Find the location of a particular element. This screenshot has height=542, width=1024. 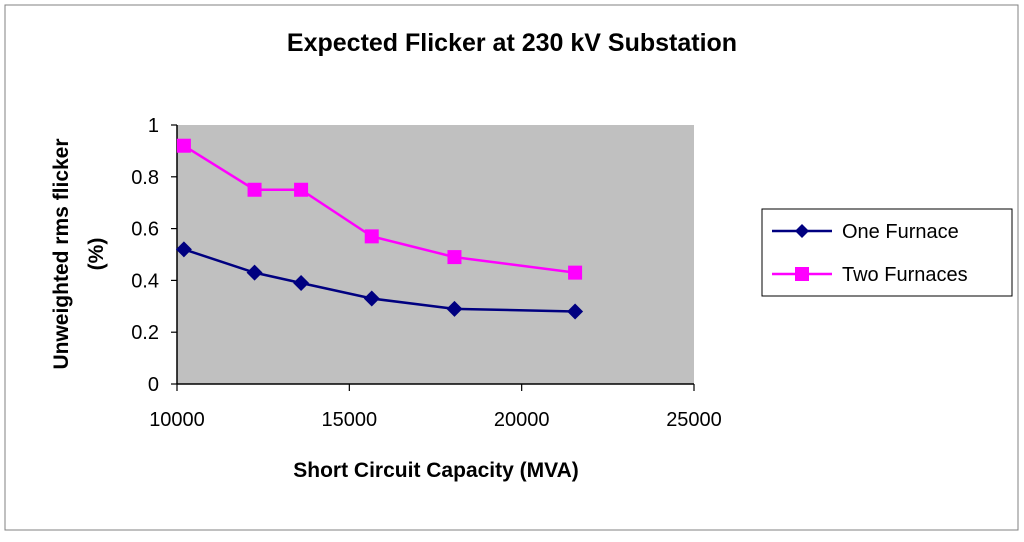

legend-box is located at coordinates (887, 252).